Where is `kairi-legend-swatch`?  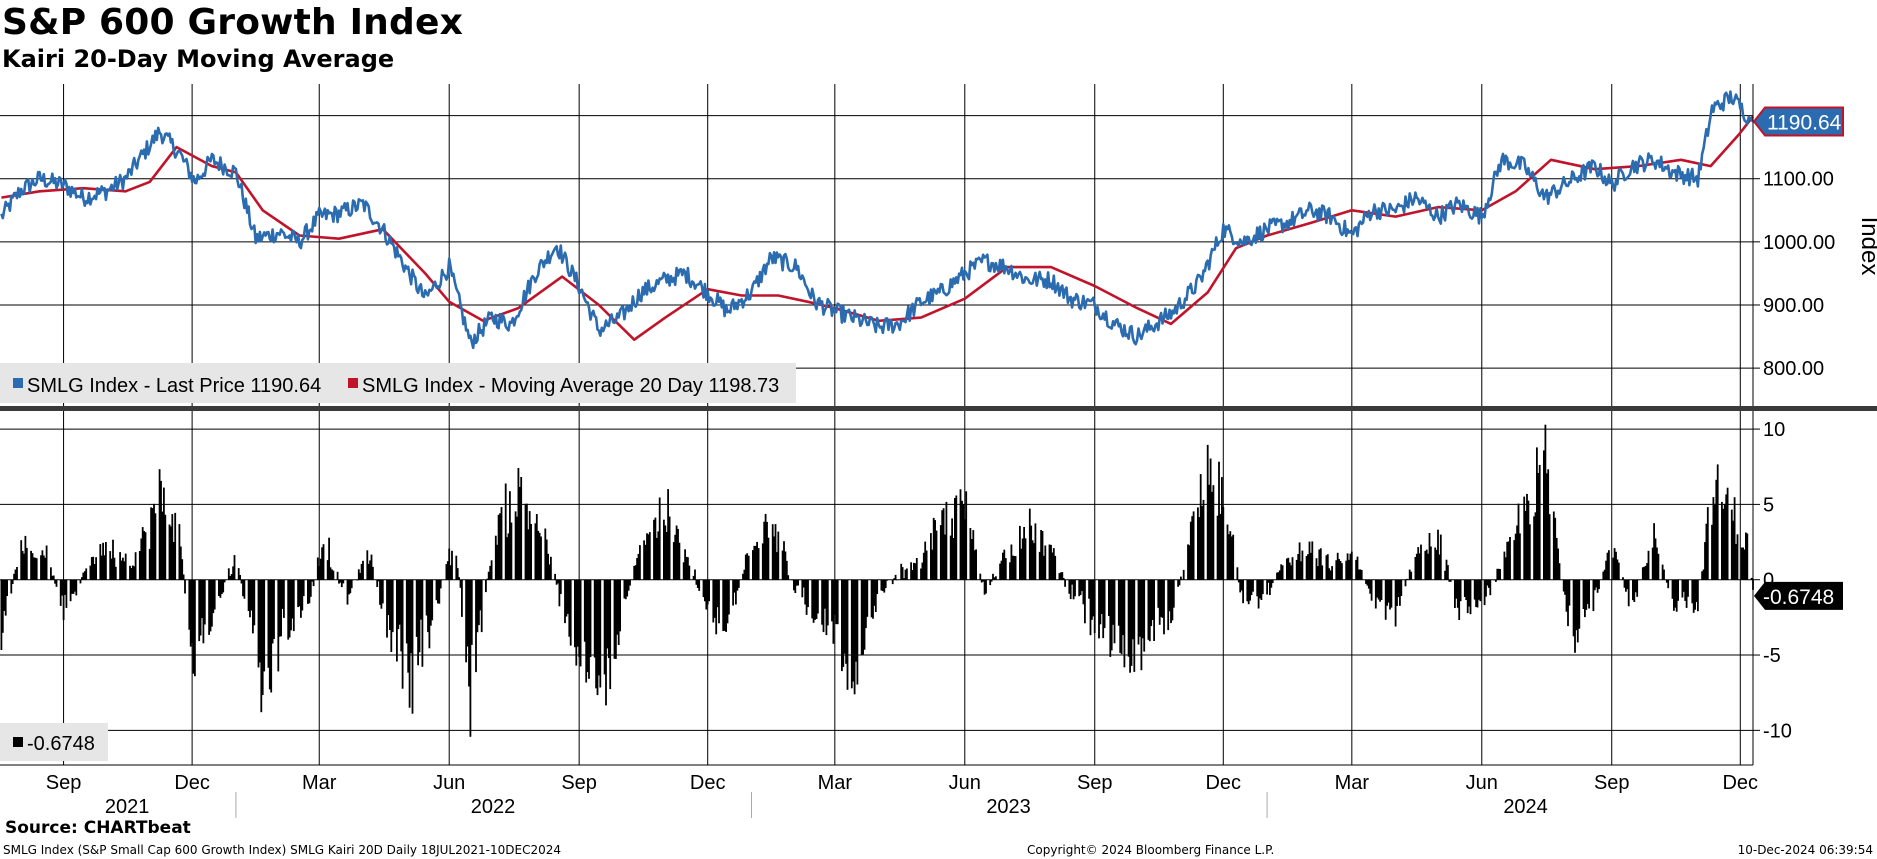 kairi-legend-swatch is located at coordinates (18, 742).